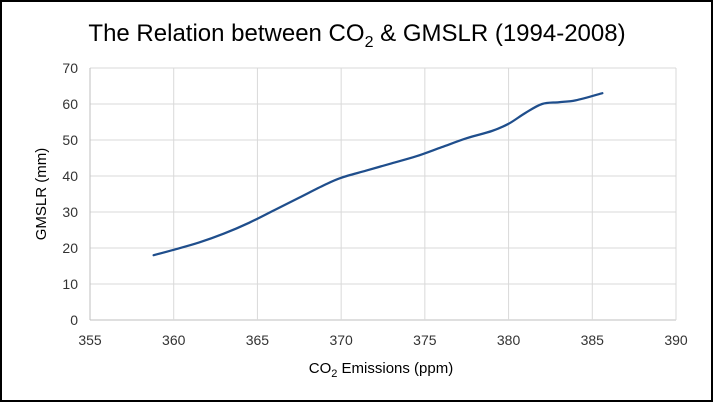 This screenshot has height=402, width=713. What do you see at coordinates (425, 340) in the screenshot?
I see `x-tick-label: 375` at bounding box center [425, 340].